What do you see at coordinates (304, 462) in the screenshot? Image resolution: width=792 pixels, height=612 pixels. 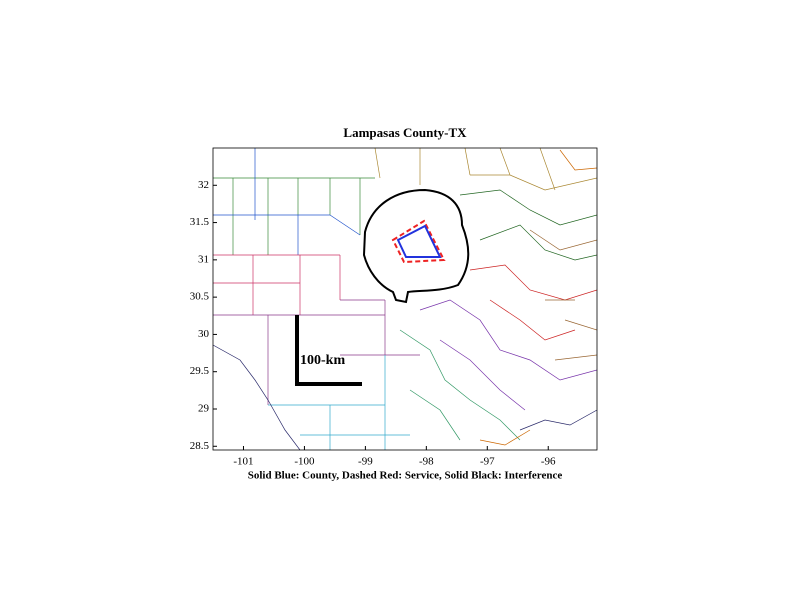 I see `x-tick-label: -100` at bounding box center [304, 462].